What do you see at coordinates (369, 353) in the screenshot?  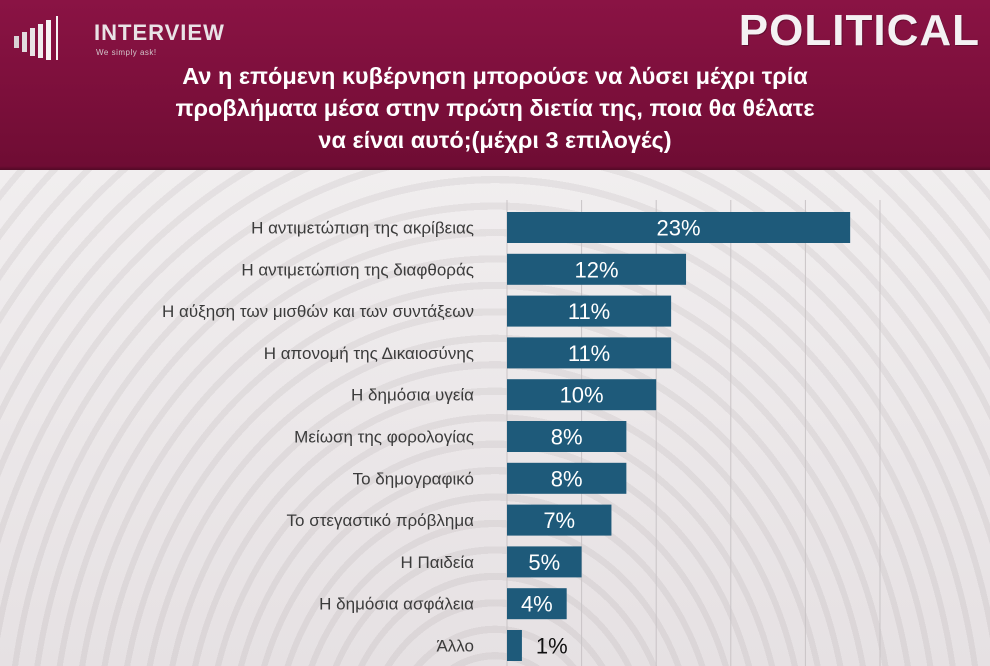 I see `category-label-3: Η απονομή της Δικαιοσύνης` at bounding box center [369, 353].